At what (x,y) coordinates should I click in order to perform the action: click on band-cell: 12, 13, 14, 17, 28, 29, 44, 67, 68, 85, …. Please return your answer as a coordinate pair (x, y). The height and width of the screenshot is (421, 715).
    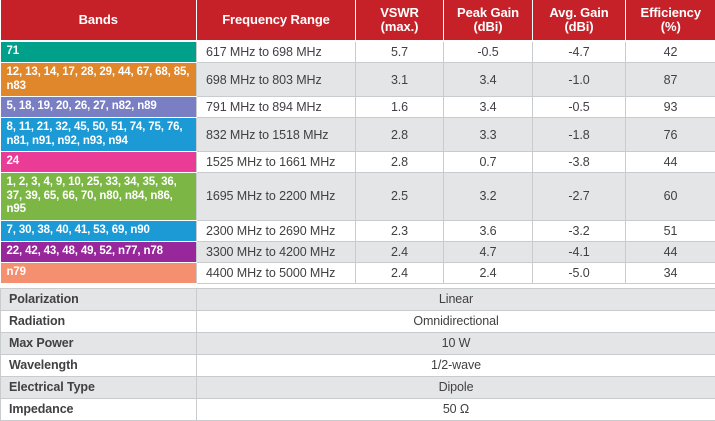
    Looking at the image, I should click on (99, 80).